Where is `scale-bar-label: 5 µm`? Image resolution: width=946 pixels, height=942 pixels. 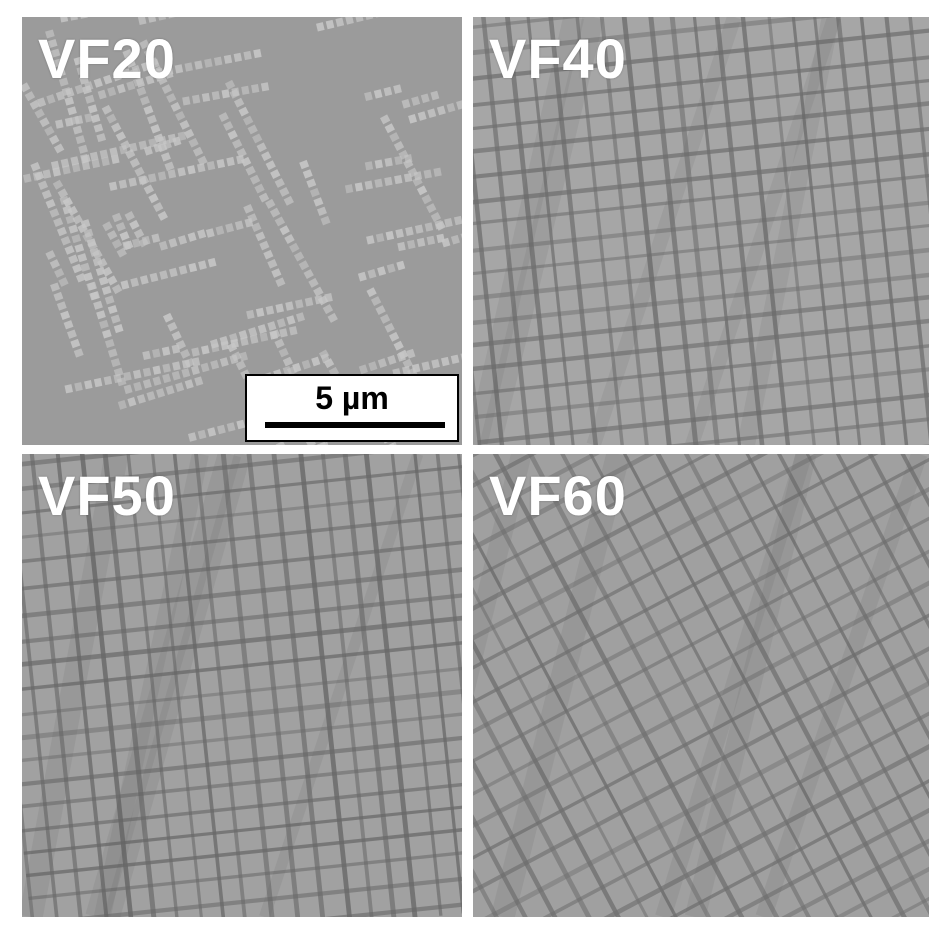 scale-bar-label: 5 µm is located at coordinates (352, 398).